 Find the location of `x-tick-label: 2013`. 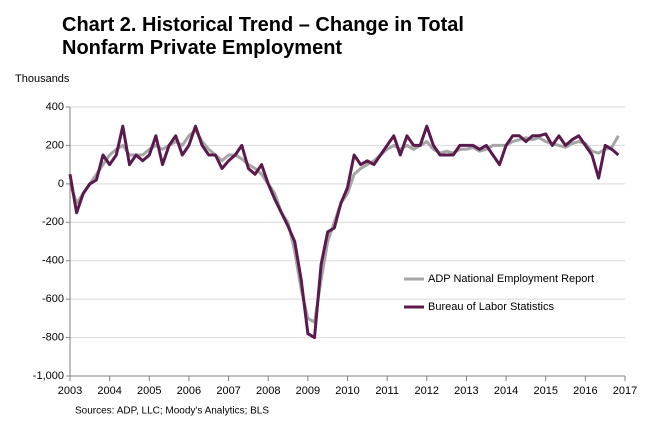

x-tick-label: 2013 is located at coordinates (466, 391).